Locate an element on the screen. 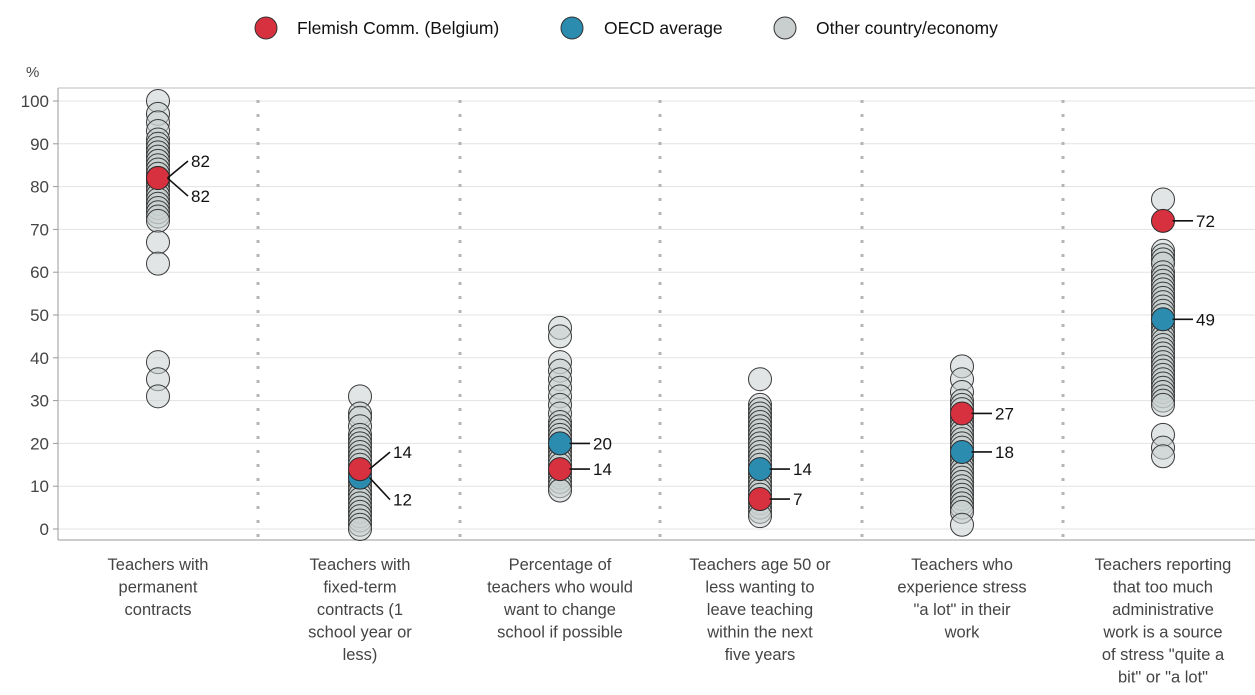 This screenshot has height=695, width=1255. y-tick-label: 30 is located at coordinates (39, 401).